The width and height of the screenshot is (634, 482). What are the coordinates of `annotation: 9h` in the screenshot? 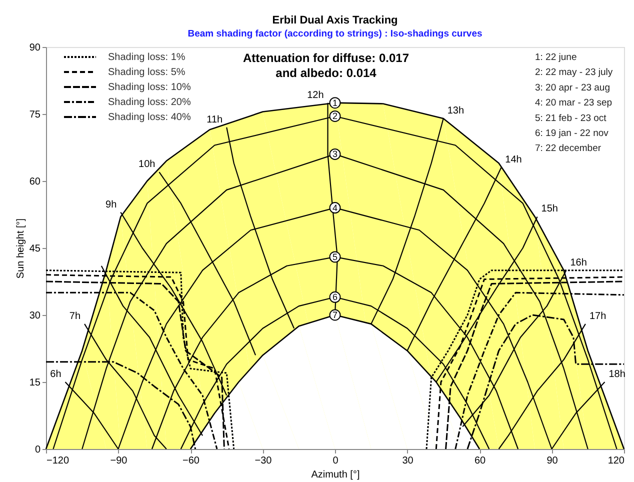 It's located at (111, 204).